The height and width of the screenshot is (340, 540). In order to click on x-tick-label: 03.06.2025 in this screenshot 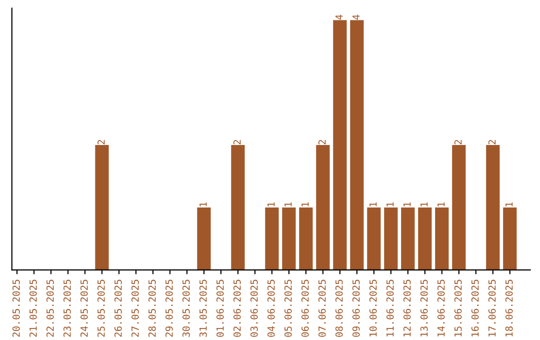, I will do `click(254, 308)`.